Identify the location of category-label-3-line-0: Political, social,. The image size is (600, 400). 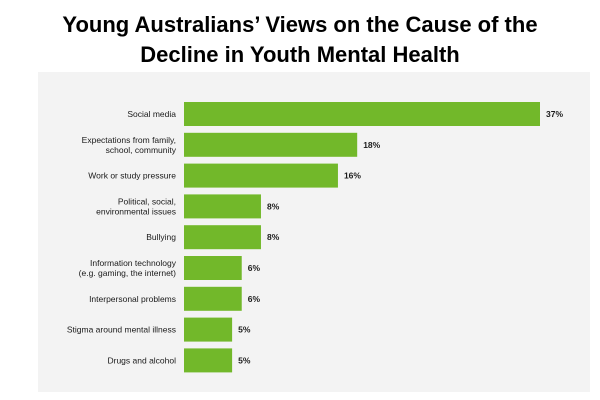
(147, 201).